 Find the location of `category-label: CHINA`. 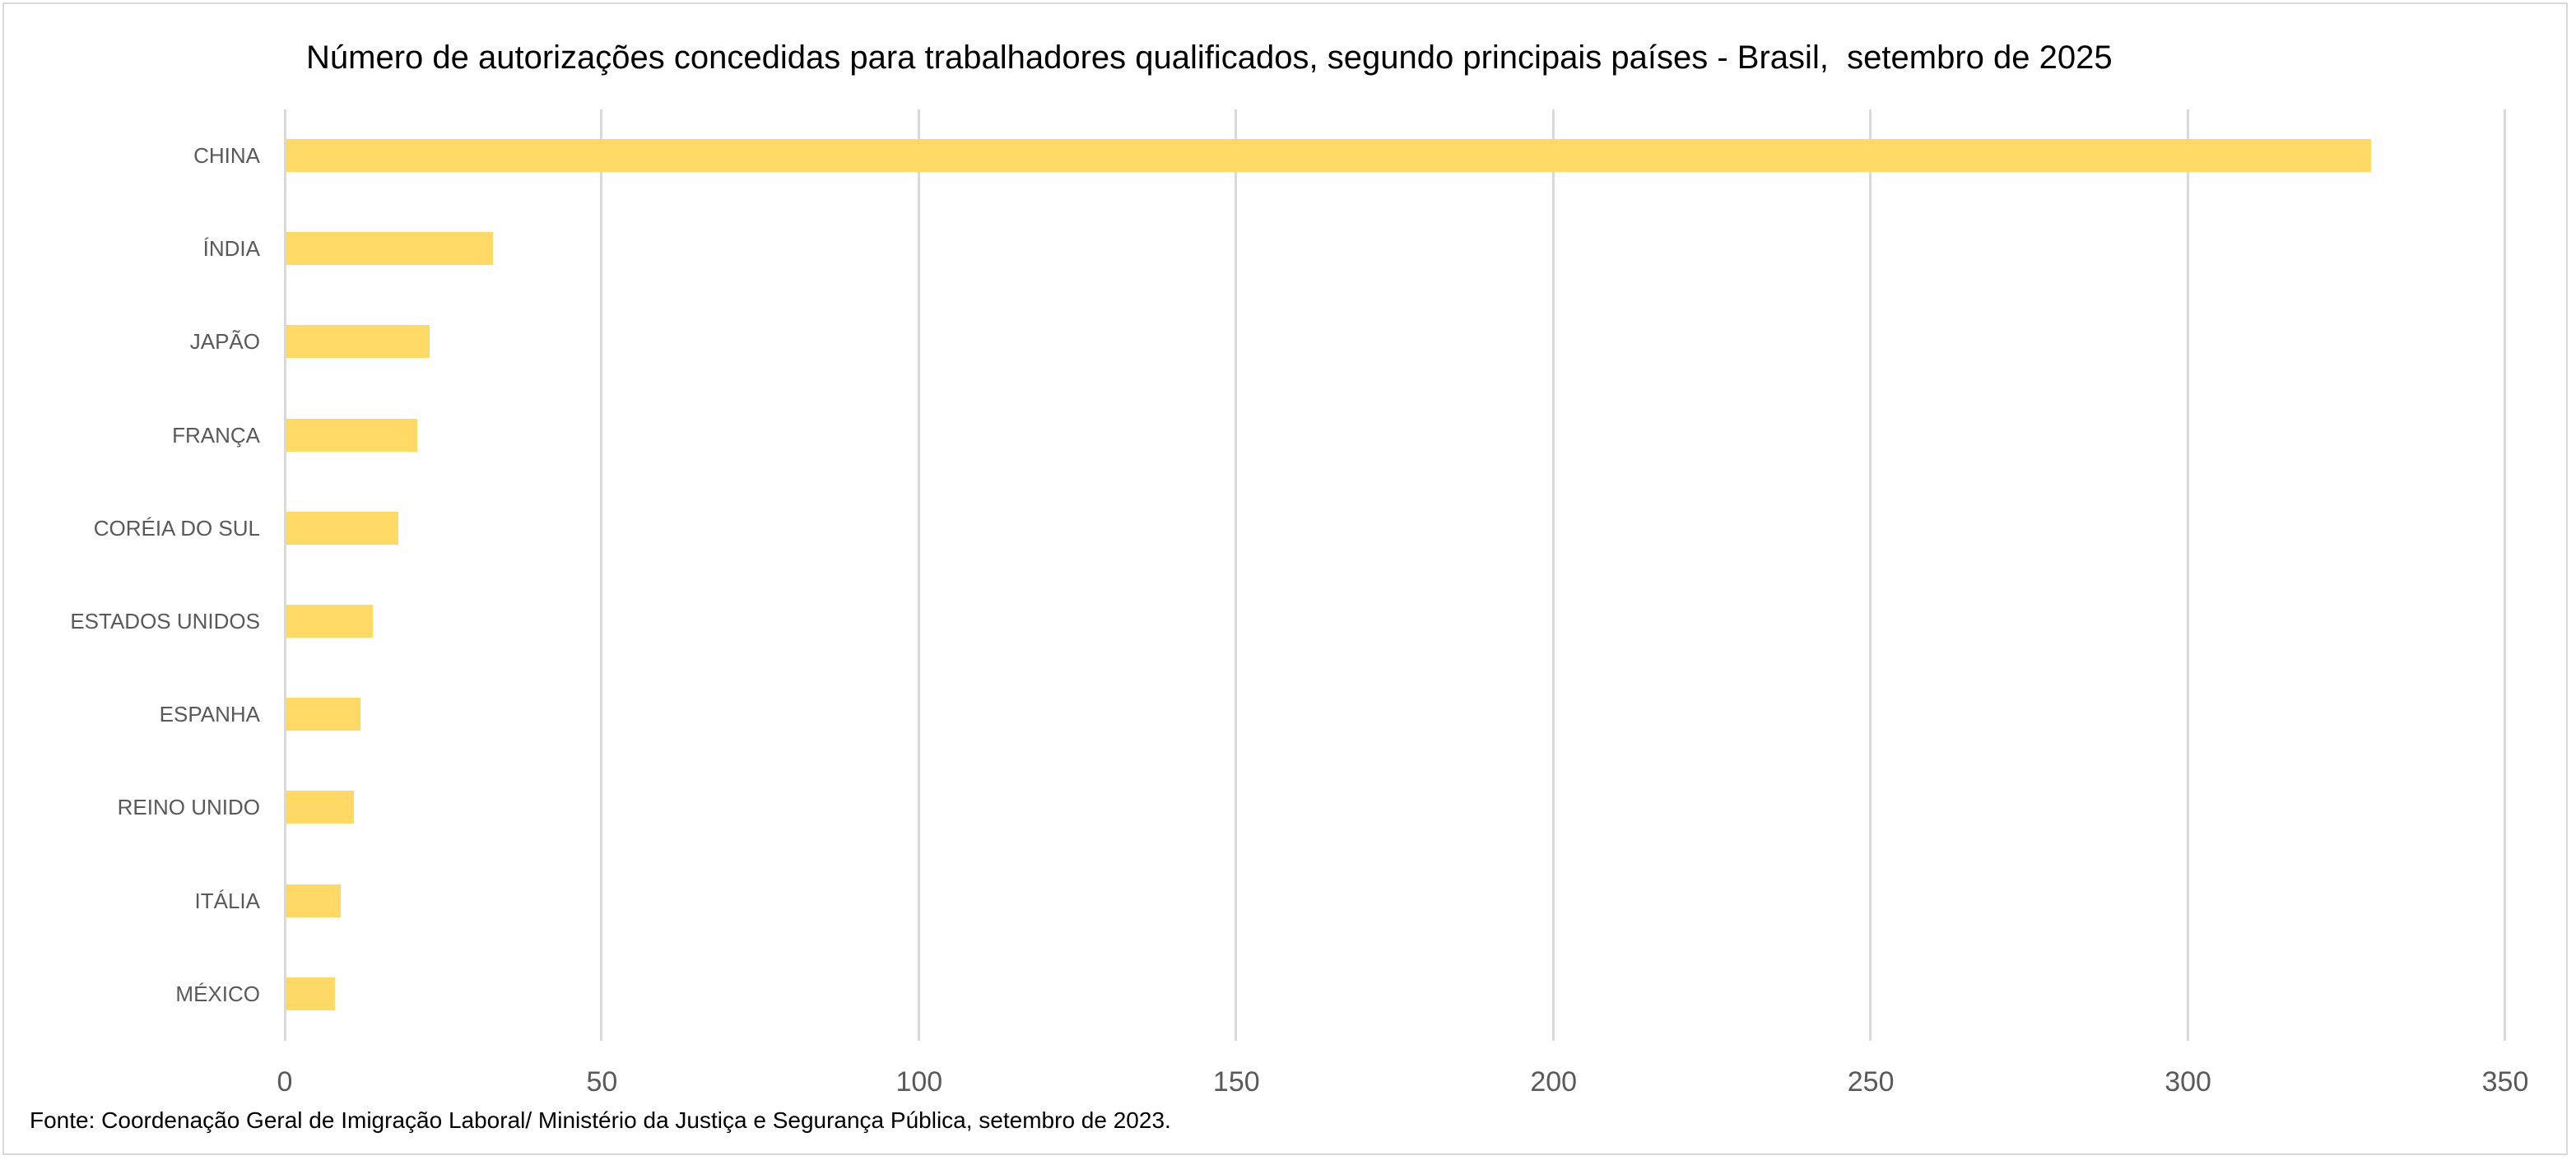

category-label: CHINA is located at coordinates (226, 155).